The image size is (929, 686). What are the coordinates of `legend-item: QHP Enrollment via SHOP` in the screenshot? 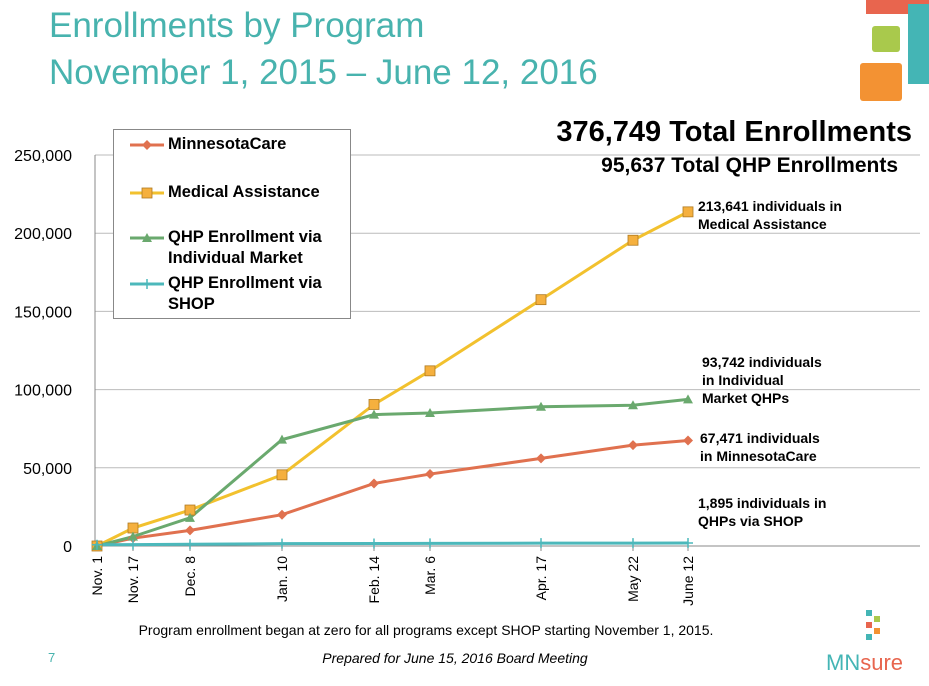 It's located at (232, 294).